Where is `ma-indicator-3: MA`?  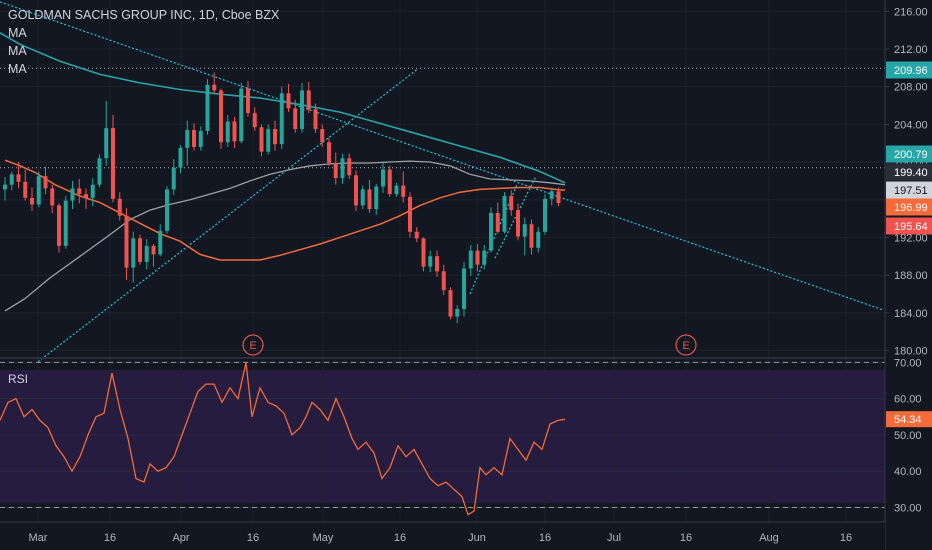 ma-indicator-3: MA is located at coordinates (17, 69).